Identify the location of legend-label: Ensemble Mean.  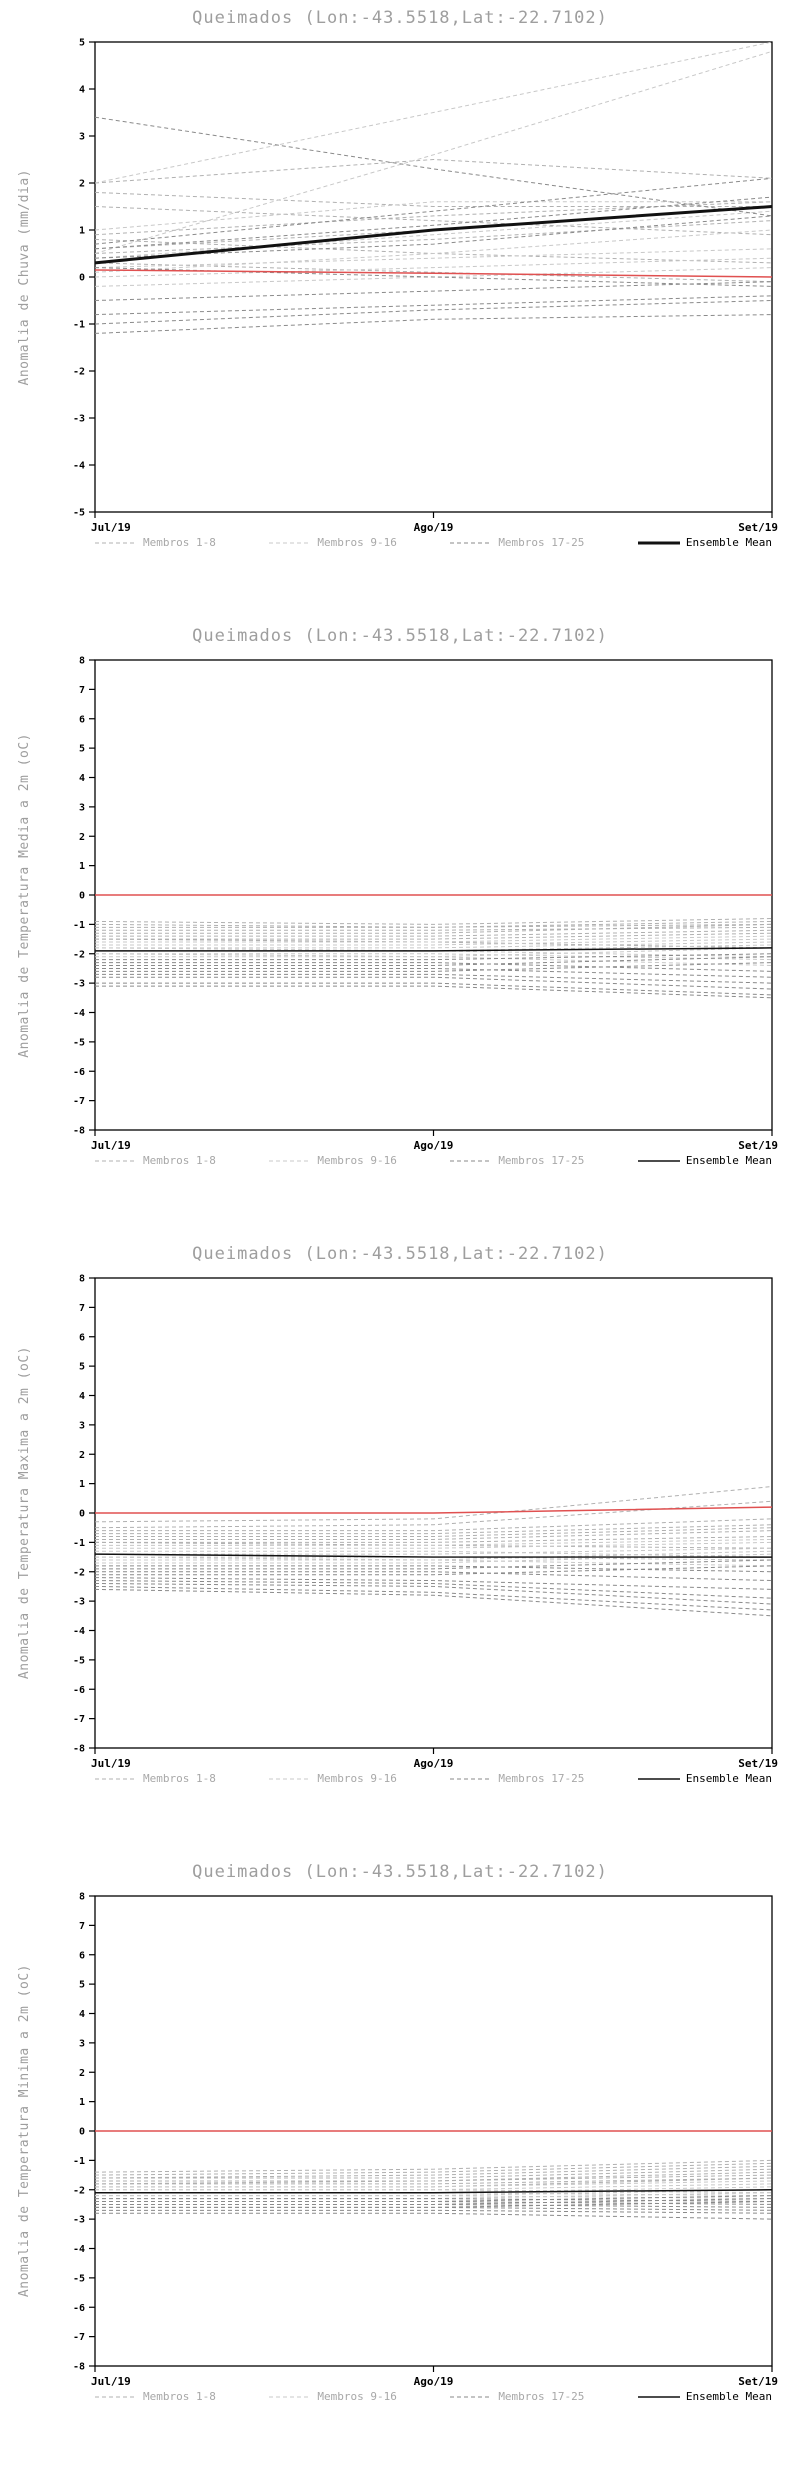
(728, 542).